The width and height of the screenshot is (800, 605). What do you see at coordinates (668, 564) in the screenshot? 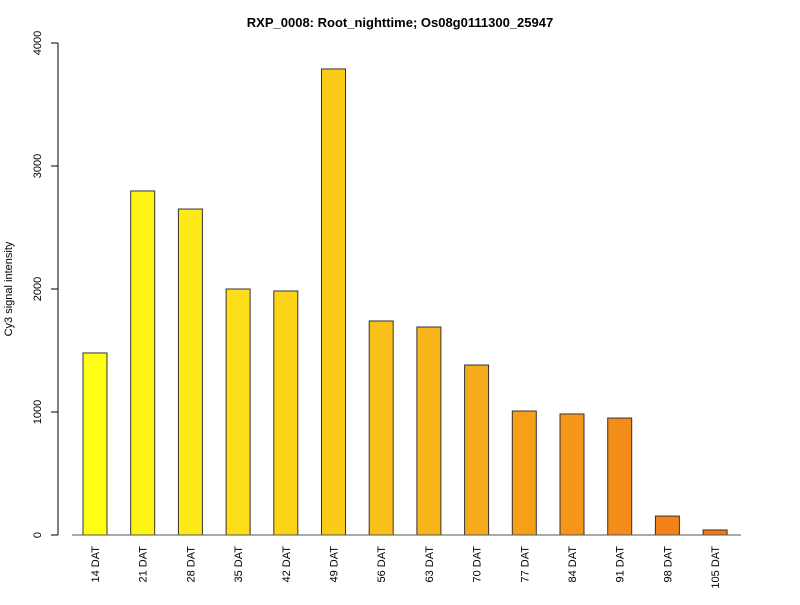
I see `x-tick-label: 98 DAT` at bounding box center [668, 564].